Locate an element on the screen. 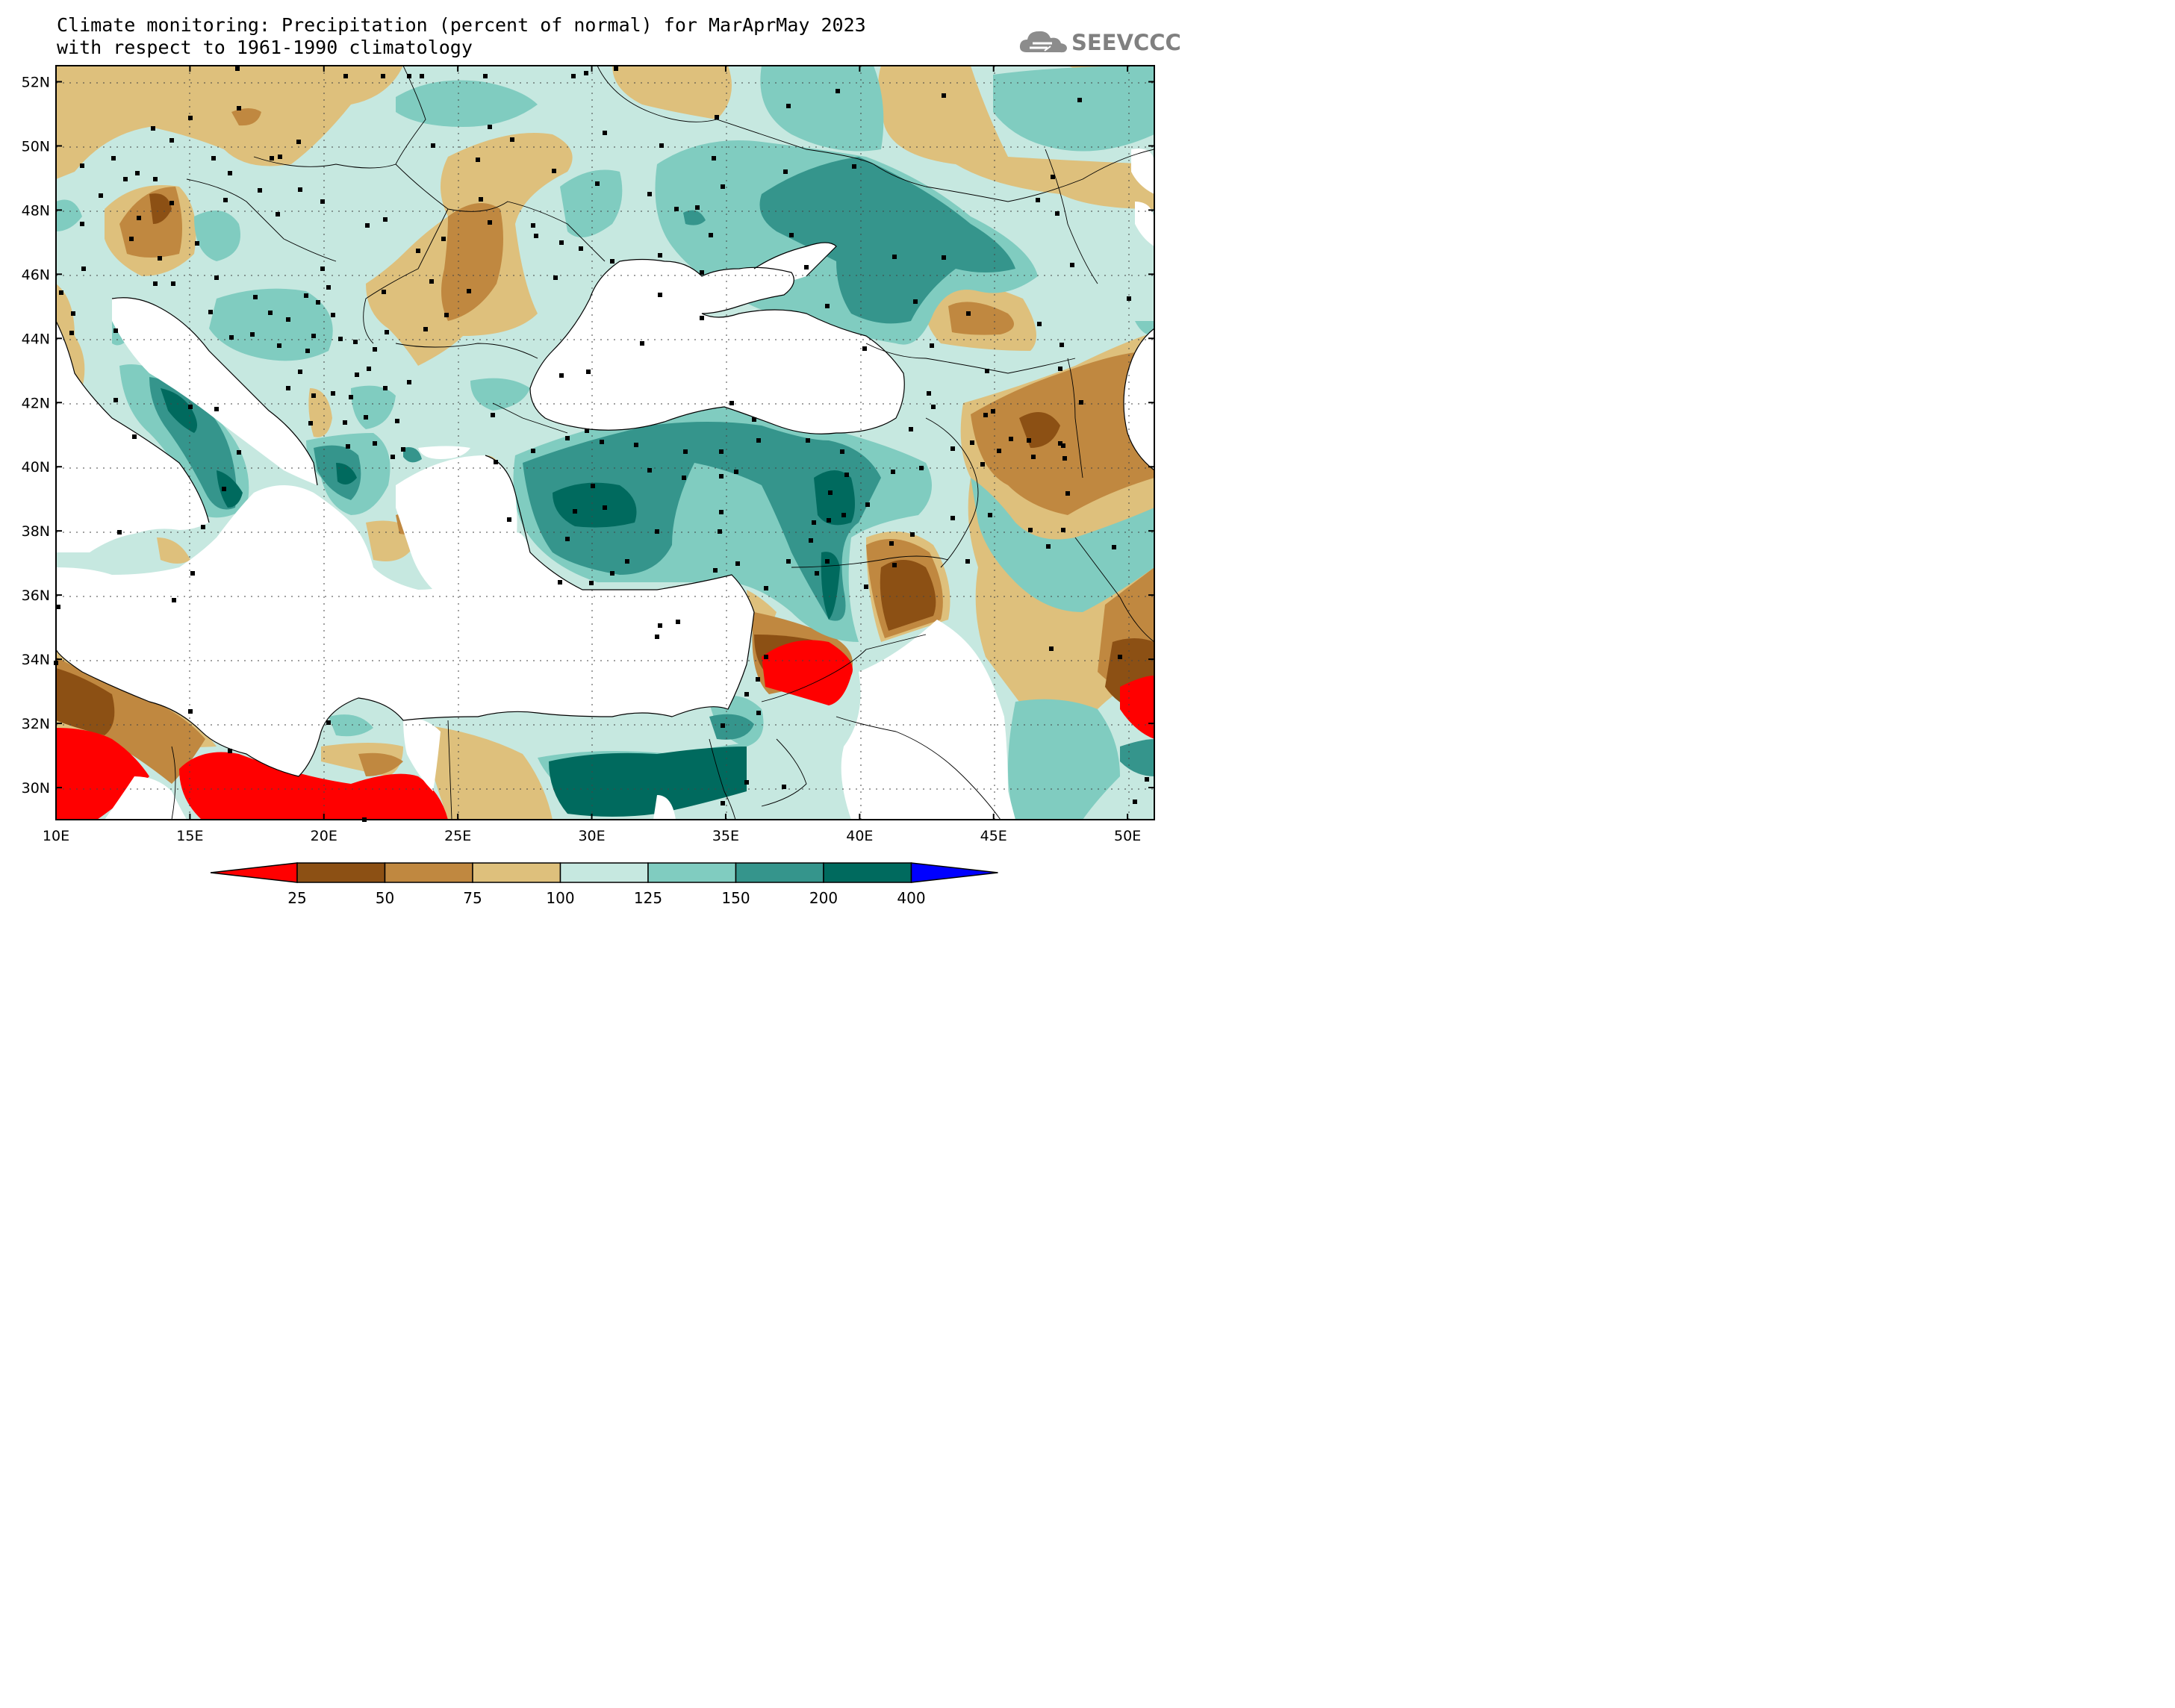  x-tick-label: 10E is located at coordinates (56, 836).